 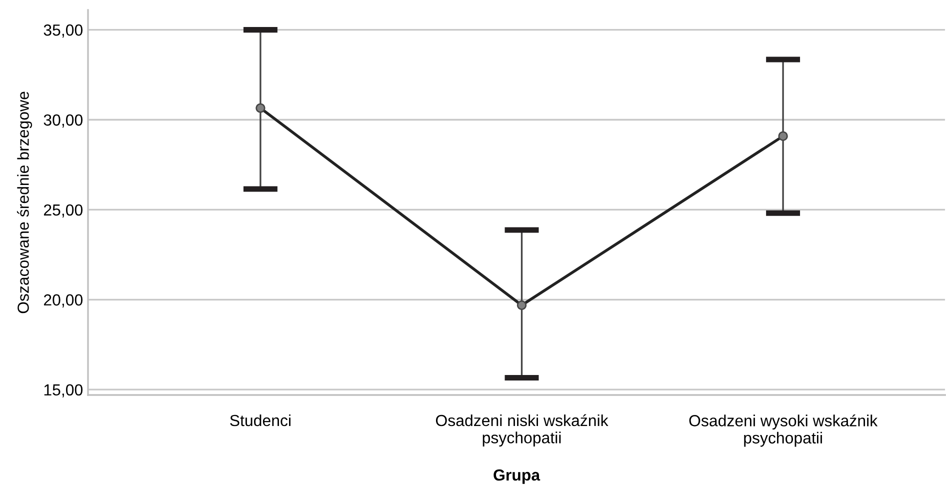 I want to click on x-tick-label: Studenci, so click(x=260, y=420).